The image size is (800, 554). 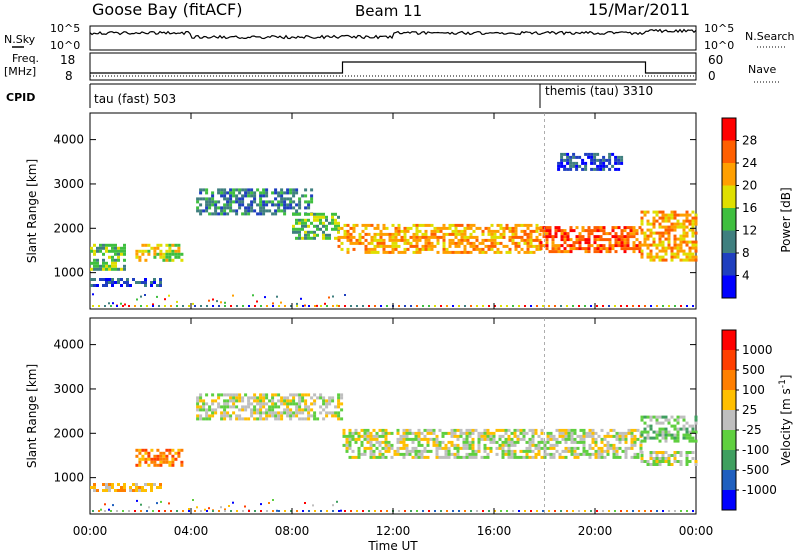 I want to click on nsky-frame, so click(x=393, y=38).